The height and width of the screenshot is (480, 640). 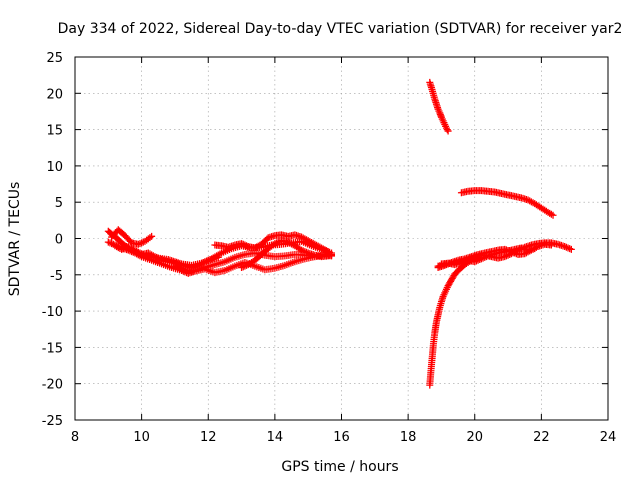 I want to click on x-tick-label: 12, so click(x=208, y=437).